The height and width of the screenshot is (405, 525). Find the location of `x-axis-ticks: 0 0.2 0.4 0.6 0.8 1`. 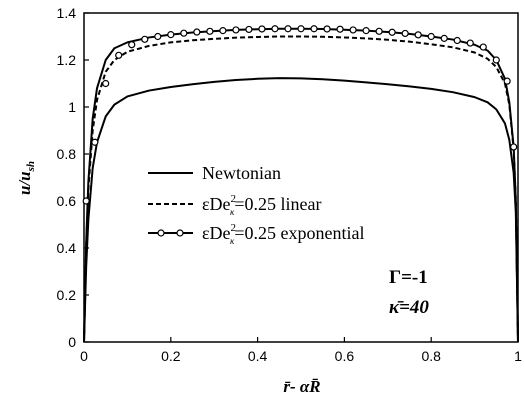

x-axis-ticks: 0 0.2 0.4 0.6 0.8 1 is located at coordinates (301, 350).